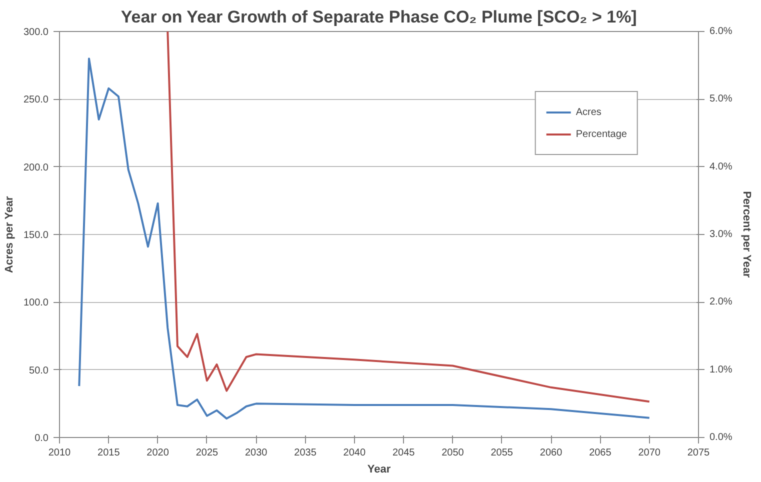  What do you see at coordinates (404, 453) in the screenshot?
I see `x-tick-label: 2045` at bounding box center [404, 453].